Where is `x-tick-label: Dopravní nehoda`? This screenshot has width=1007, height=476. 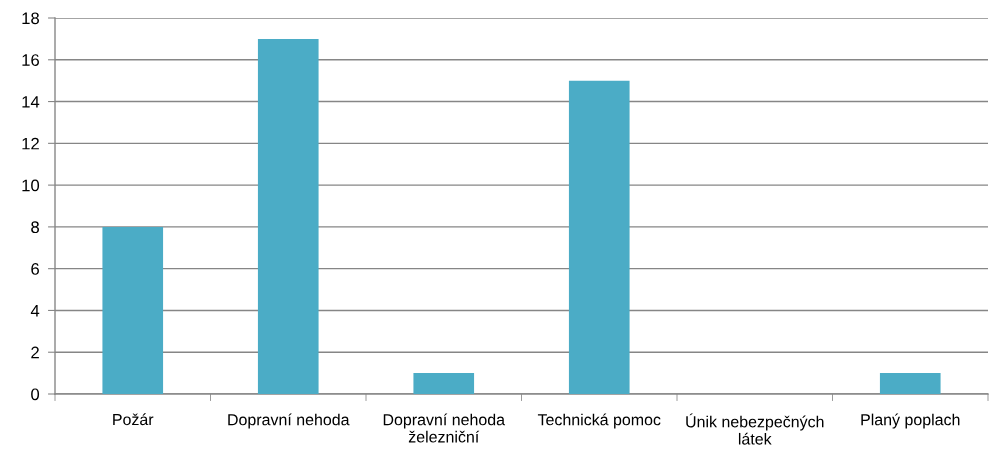 x-tick-label: Dopravní nehoda is located at coordinates (289, 421).